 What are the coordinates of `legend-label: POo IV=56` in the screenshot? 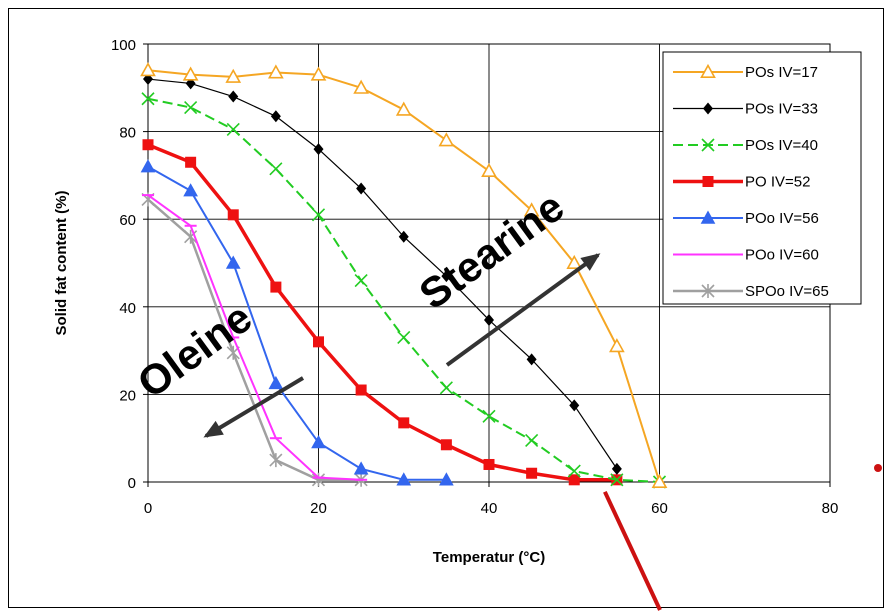 It's located at (782, 218).